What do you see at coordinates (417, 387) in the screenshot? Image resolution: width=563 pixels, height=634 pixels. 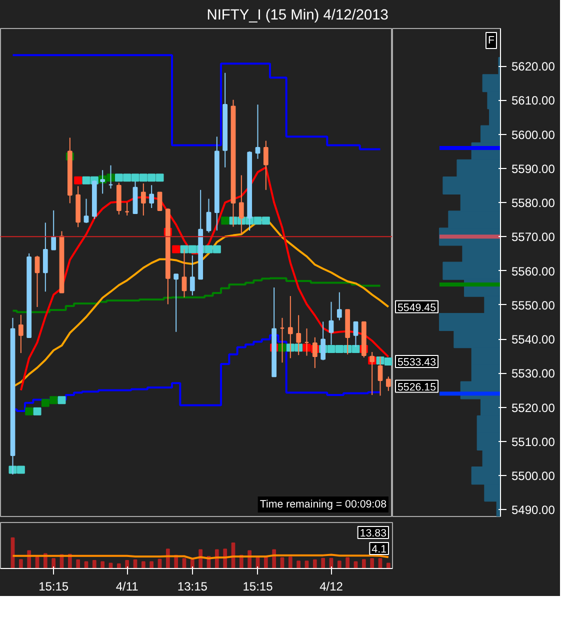 I see `text: 5526.15` at bounding box center [417, 387].